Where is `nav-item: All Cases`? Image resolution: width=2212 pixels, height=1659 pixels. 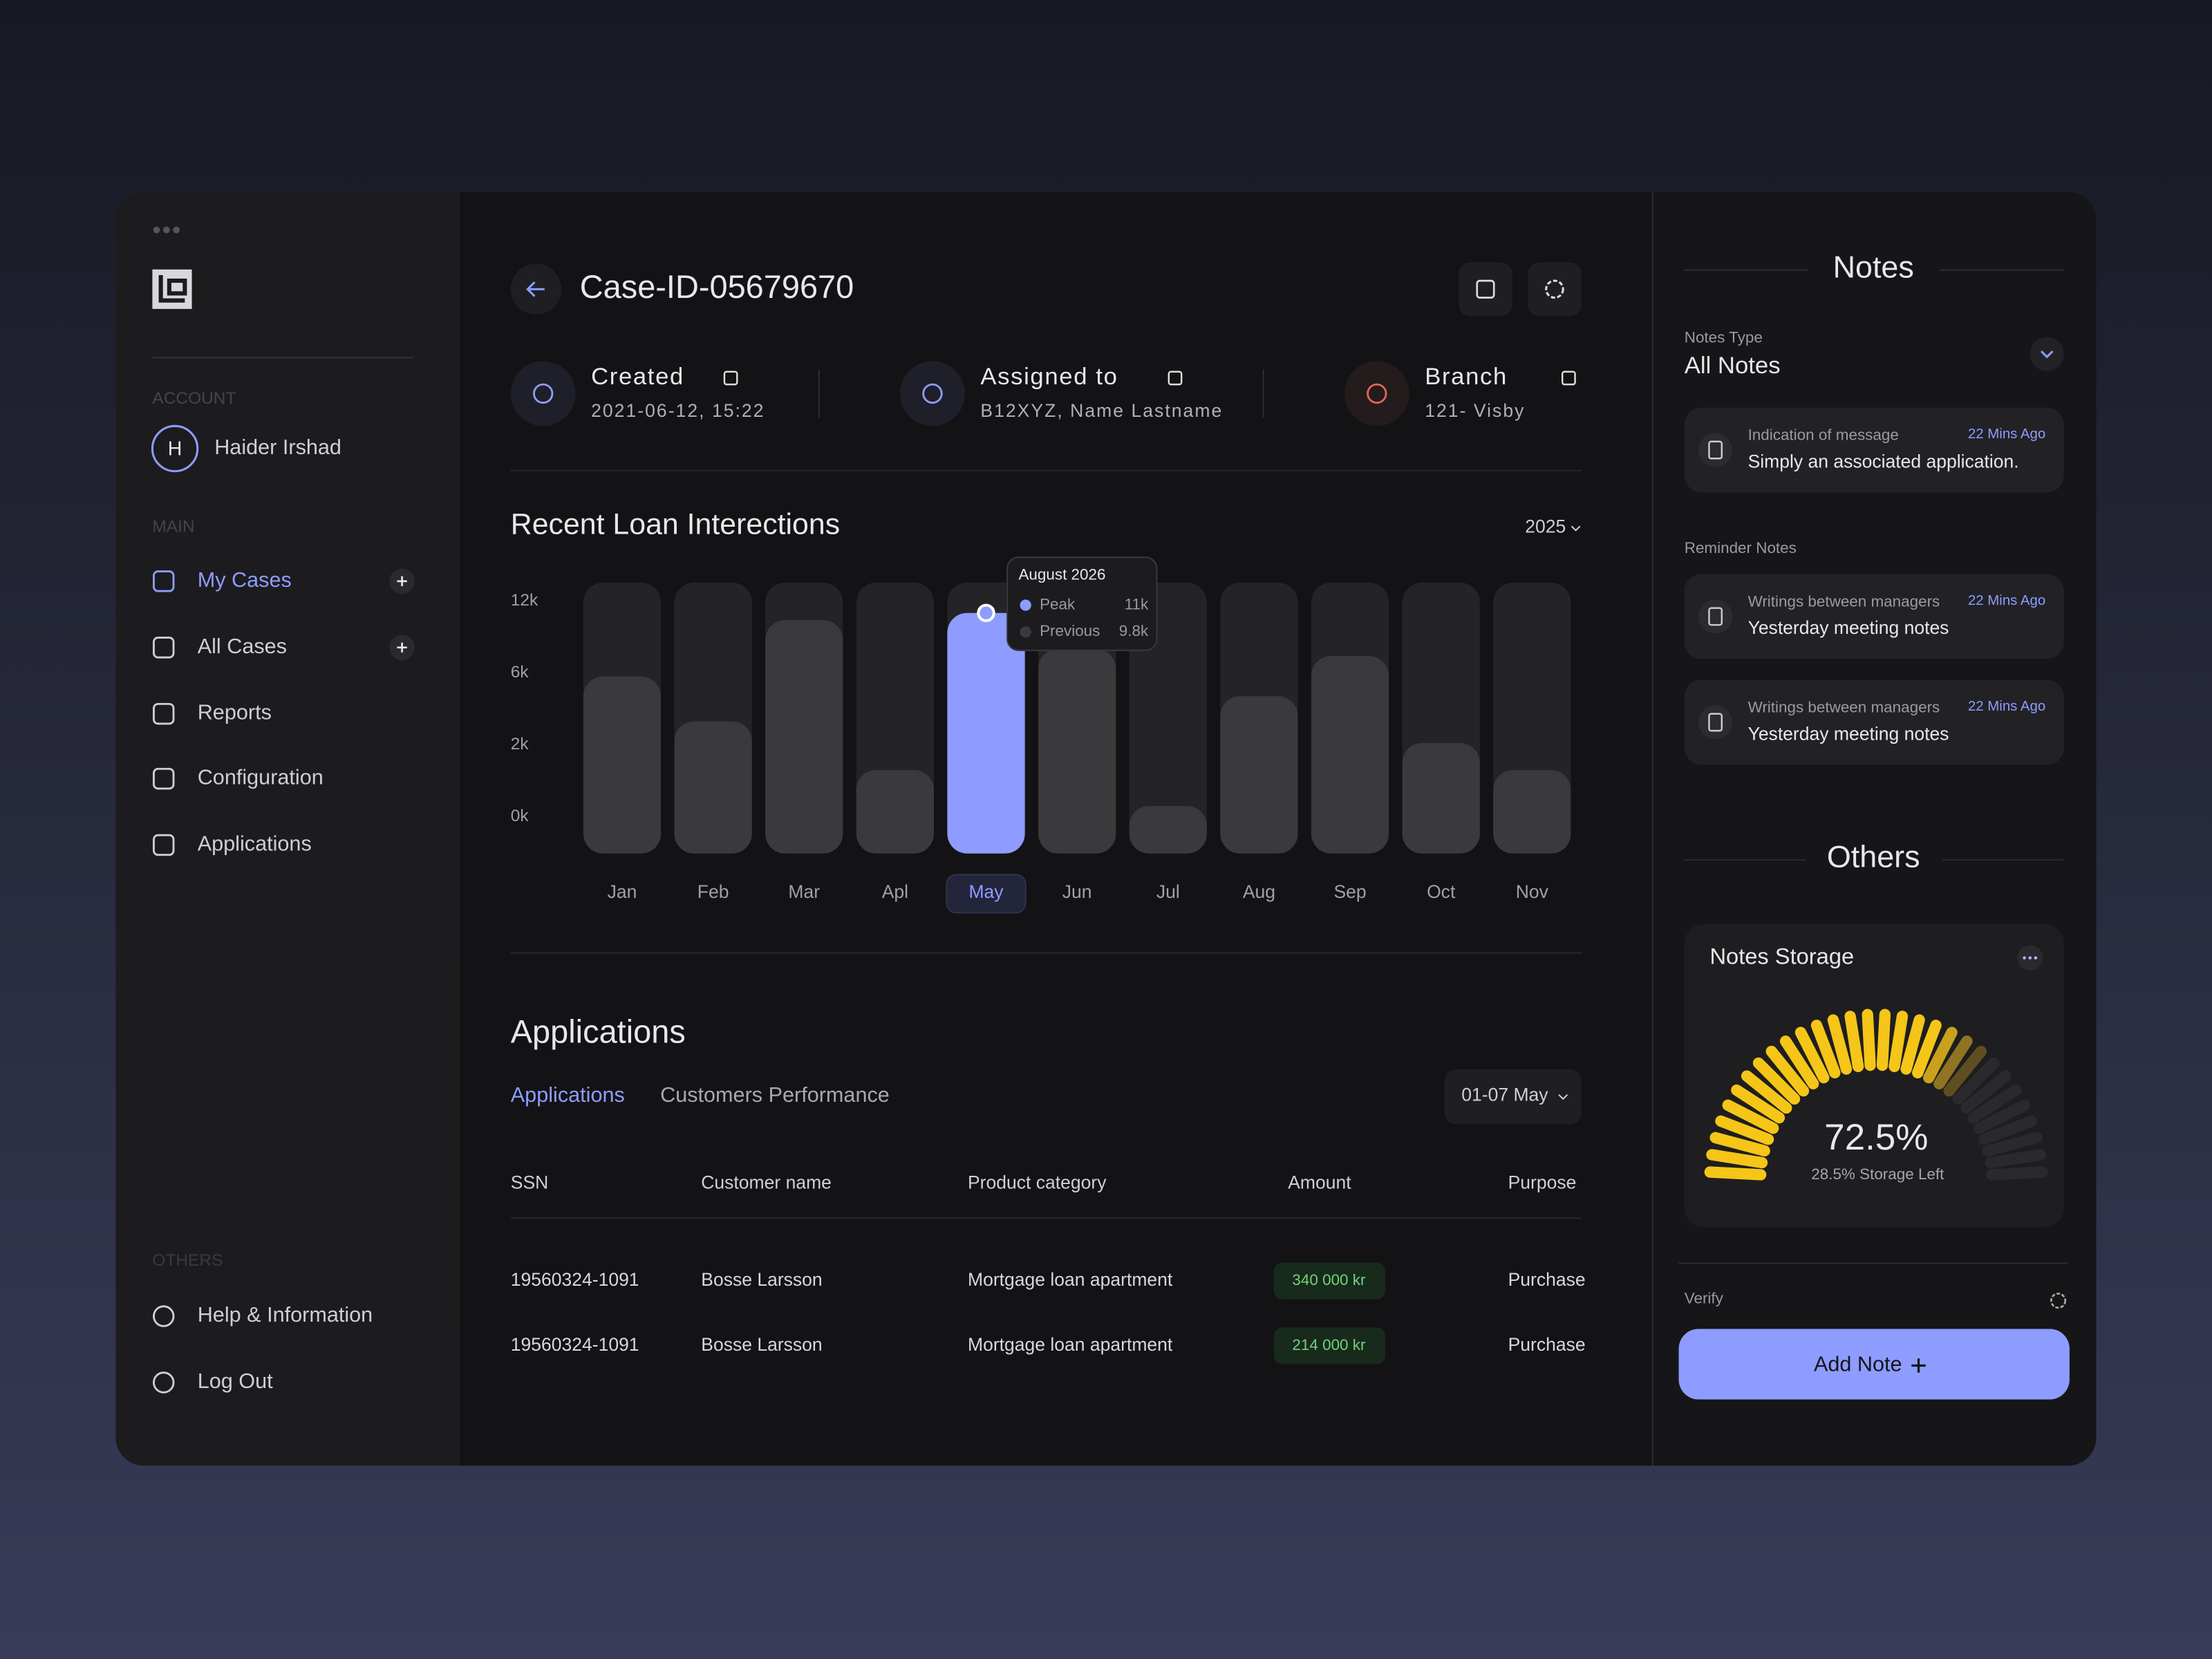
nav-item: All Cases is located at coordinates (242, 646).